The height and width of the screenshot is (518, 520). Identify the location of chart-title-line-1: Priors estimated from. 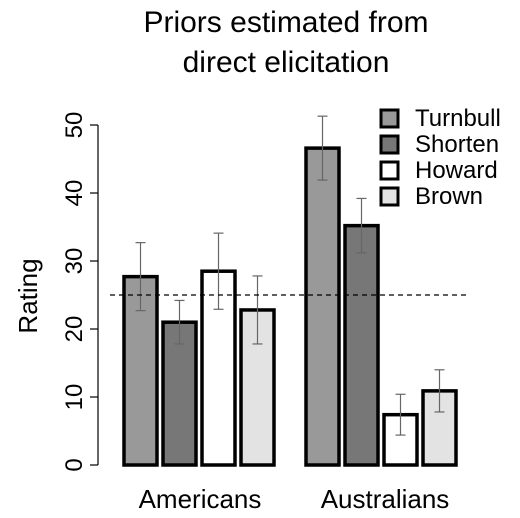
(285, 22).